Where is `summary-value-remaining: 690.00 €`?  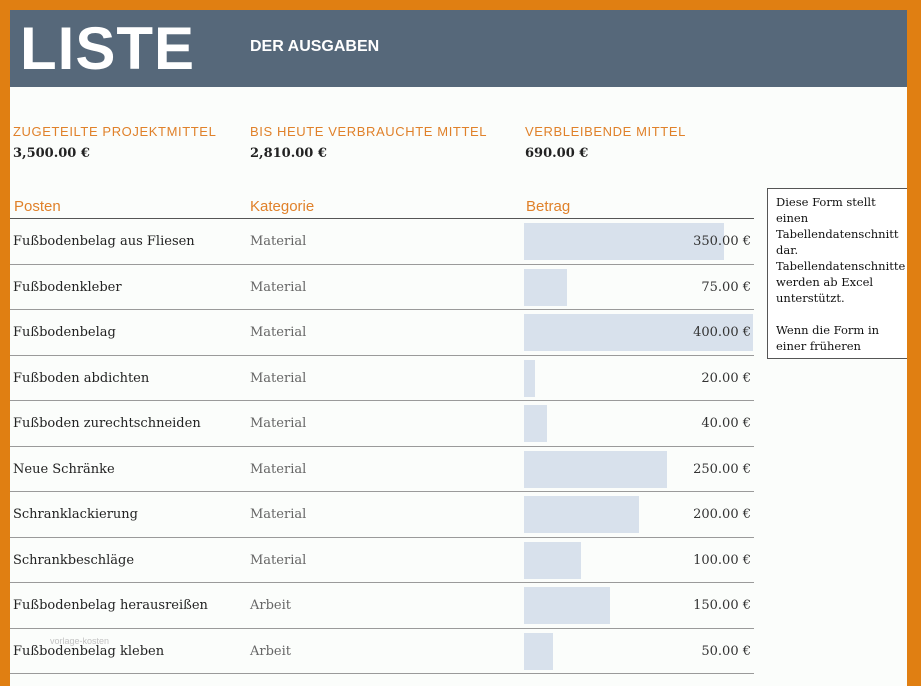 summary-value-remaining: 690.00 € is located at coordinates (557, 153).